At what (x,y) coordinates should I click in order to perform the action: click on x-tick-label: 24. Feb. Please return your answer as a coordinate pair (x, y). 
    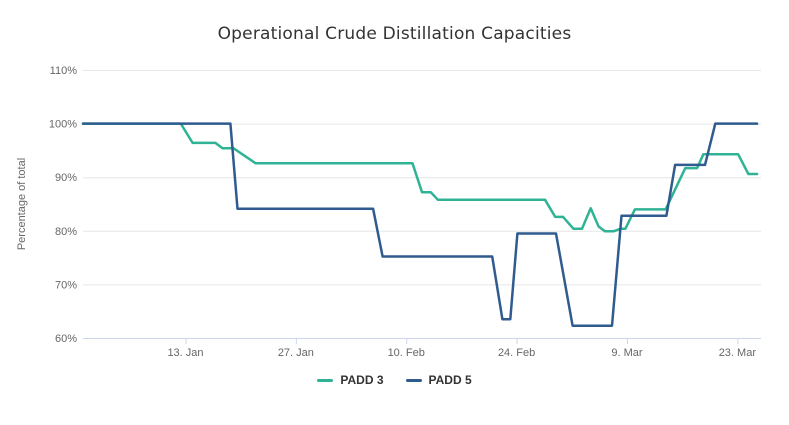
    Looking at the image, I should click on (516, 353).